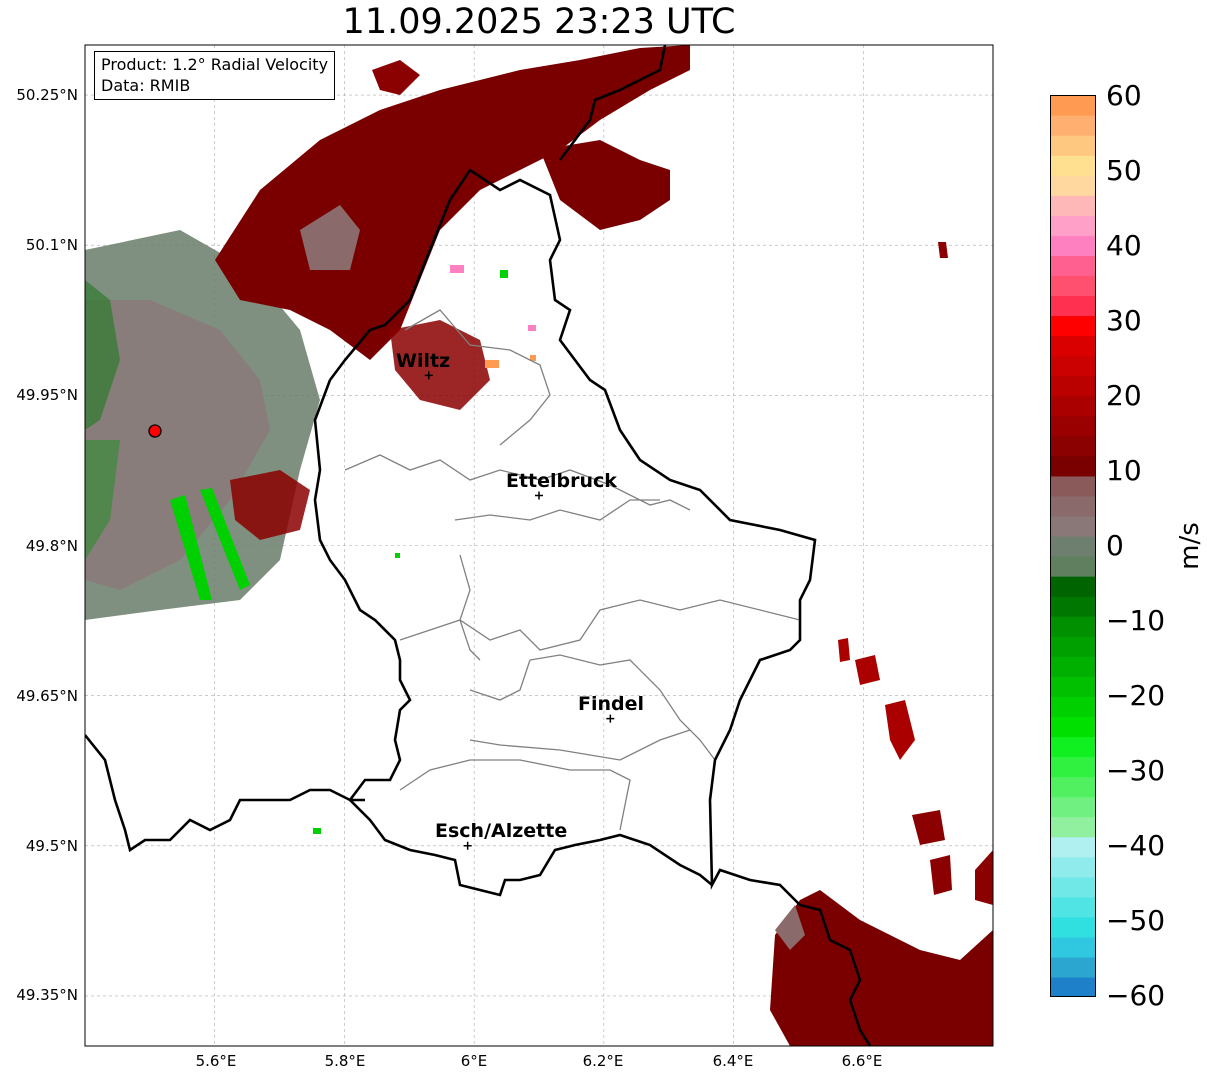  What do you see at coordinates (1136, 995) in the screenshot?
I see `colorbar-tick: −60` at bounding box center [1136, 995].